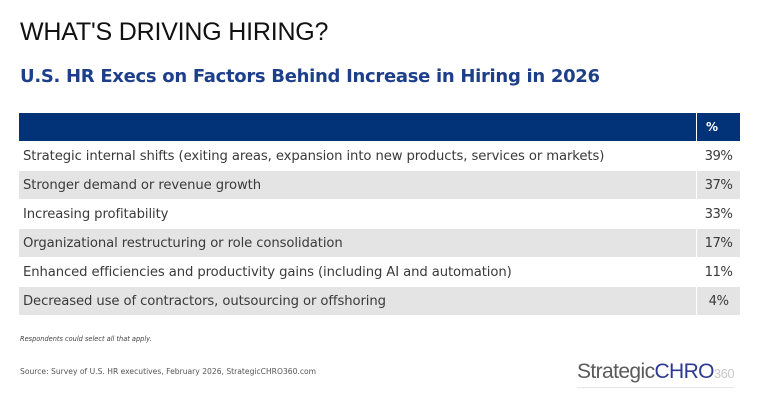  Describe the element at coordinates (724, 373) in the screenshot. I see `logo-text-360: 360` at that location.